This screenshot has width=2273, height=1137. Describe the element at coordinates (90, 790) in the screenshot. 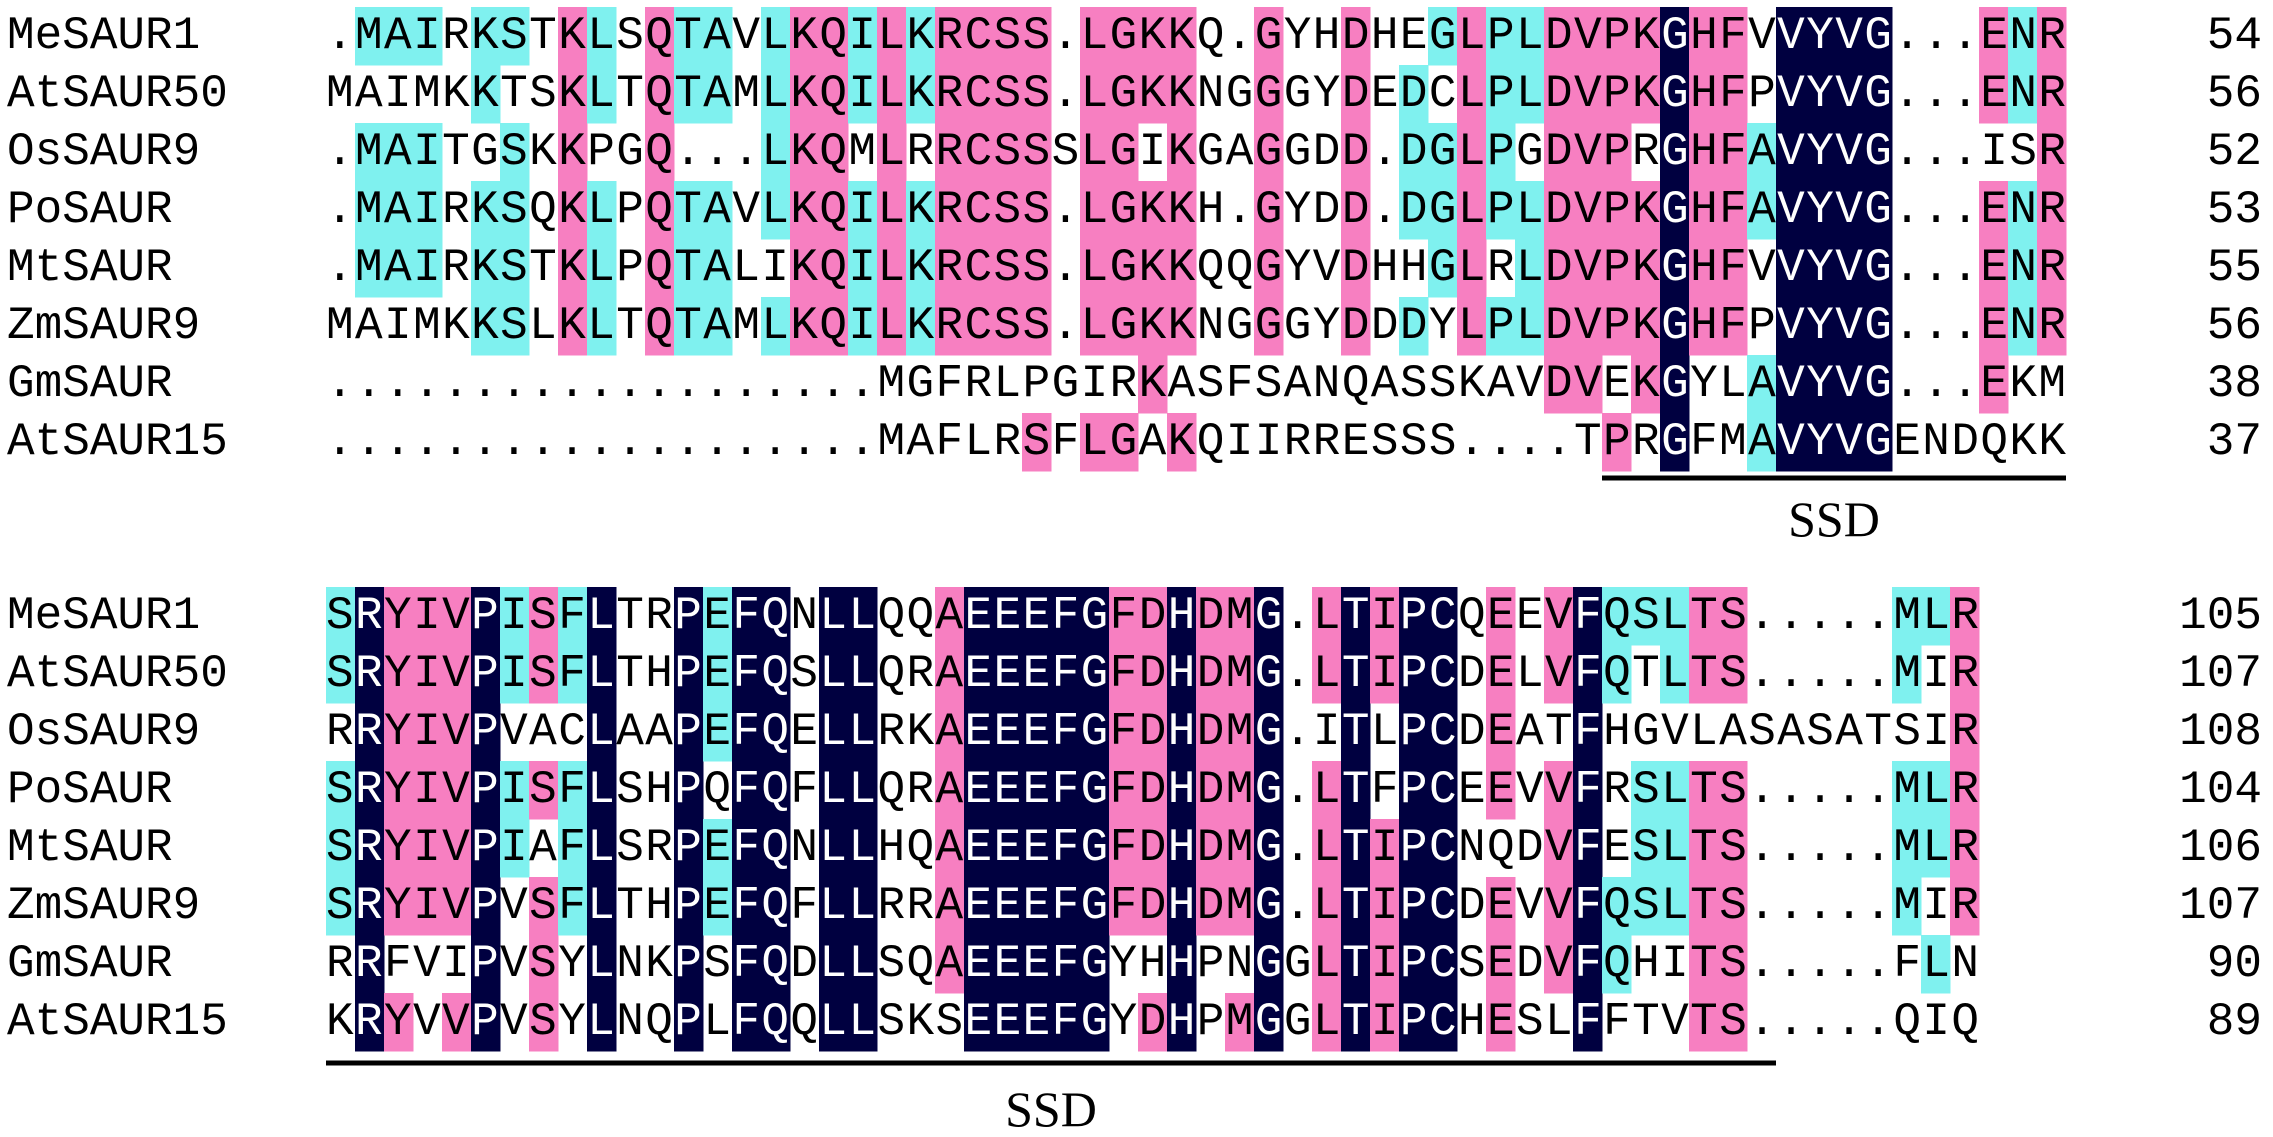

I see `sequence-name: PoSAUR` at that location.